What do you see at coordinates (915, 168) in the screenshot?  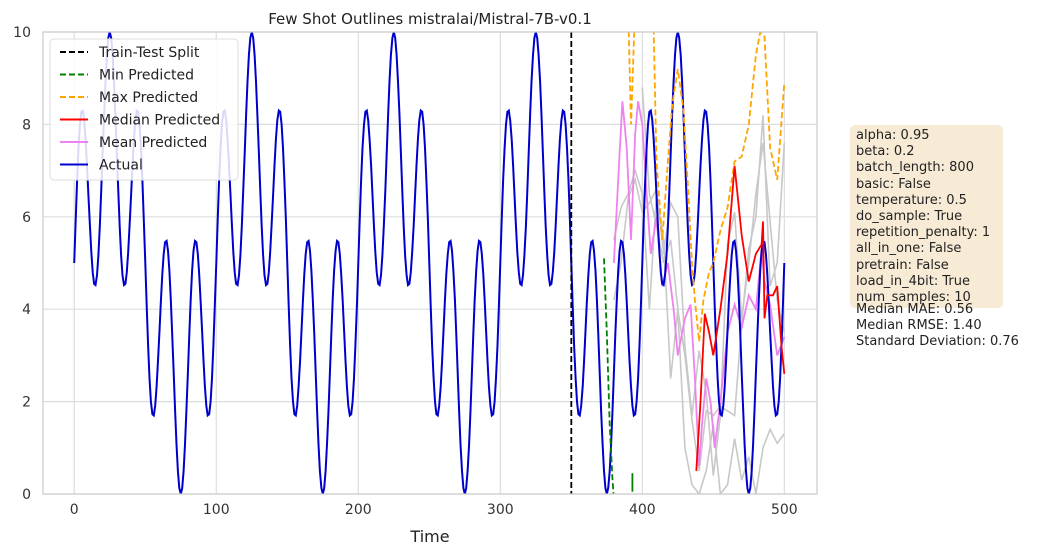 I see `parameter-line: batch_length: 800` at bounding box center [915, 168].